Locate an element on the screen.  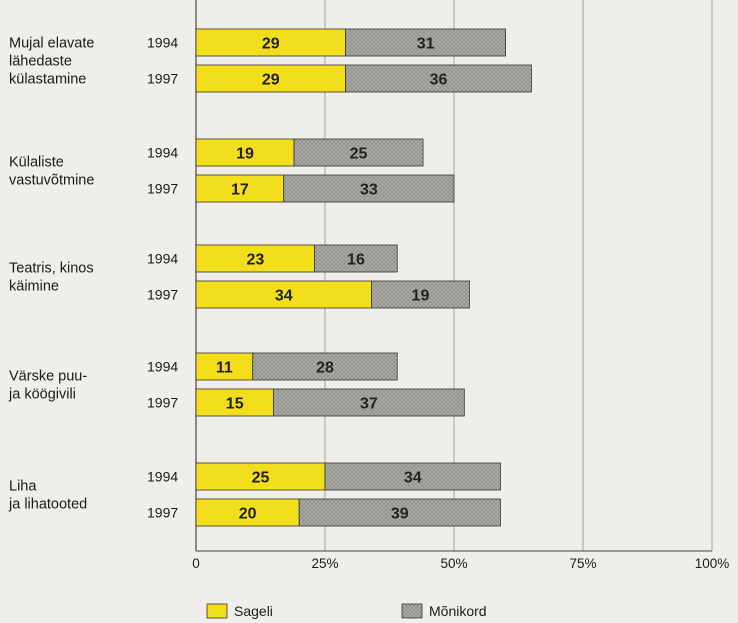
category-label: Külaliste is located at coordinates (36, 163).